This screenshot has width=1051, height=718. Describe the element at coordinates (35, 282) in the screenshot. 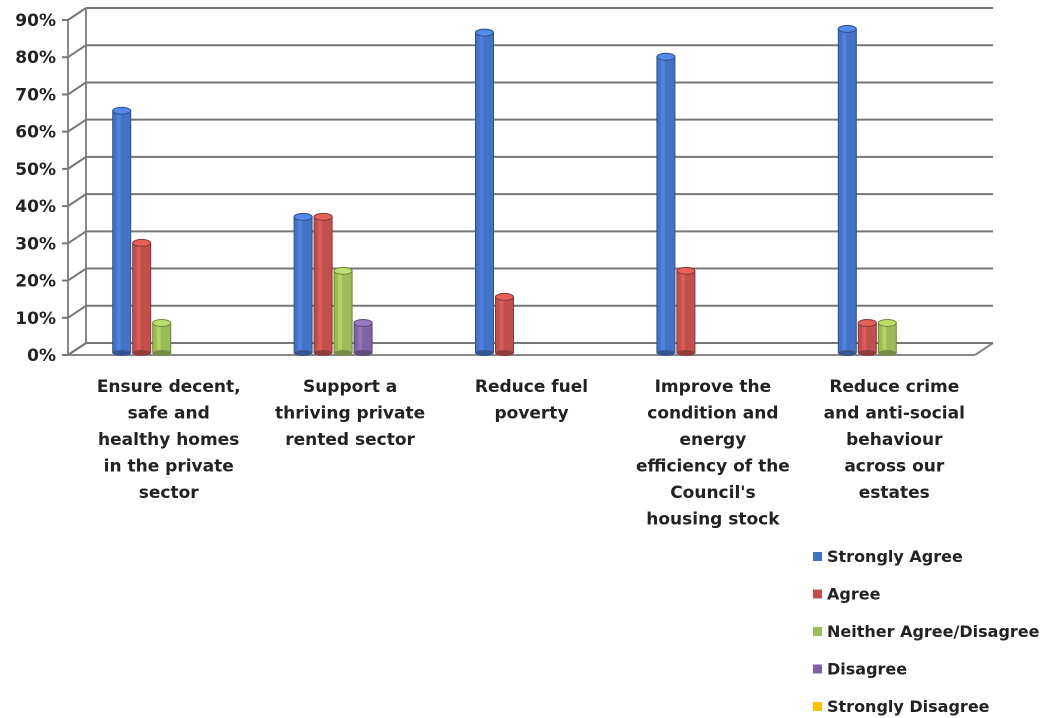

I see `y-tick-label: 20%` at that location.